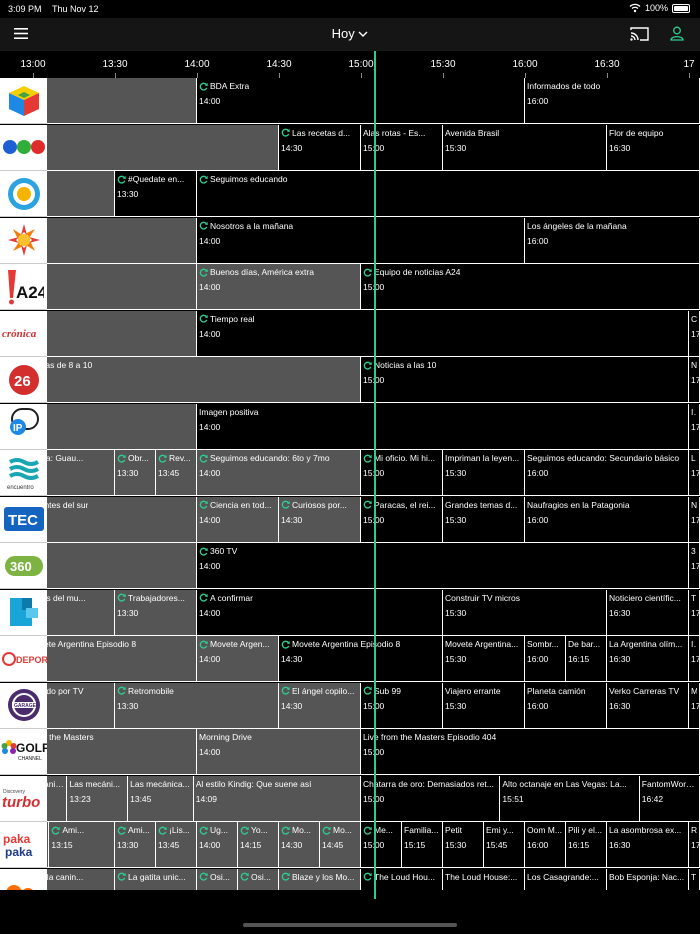 This screenshot has height=934, width=700. I want to click on program-cell: ticias de 8 a 10, so click(197, 380).